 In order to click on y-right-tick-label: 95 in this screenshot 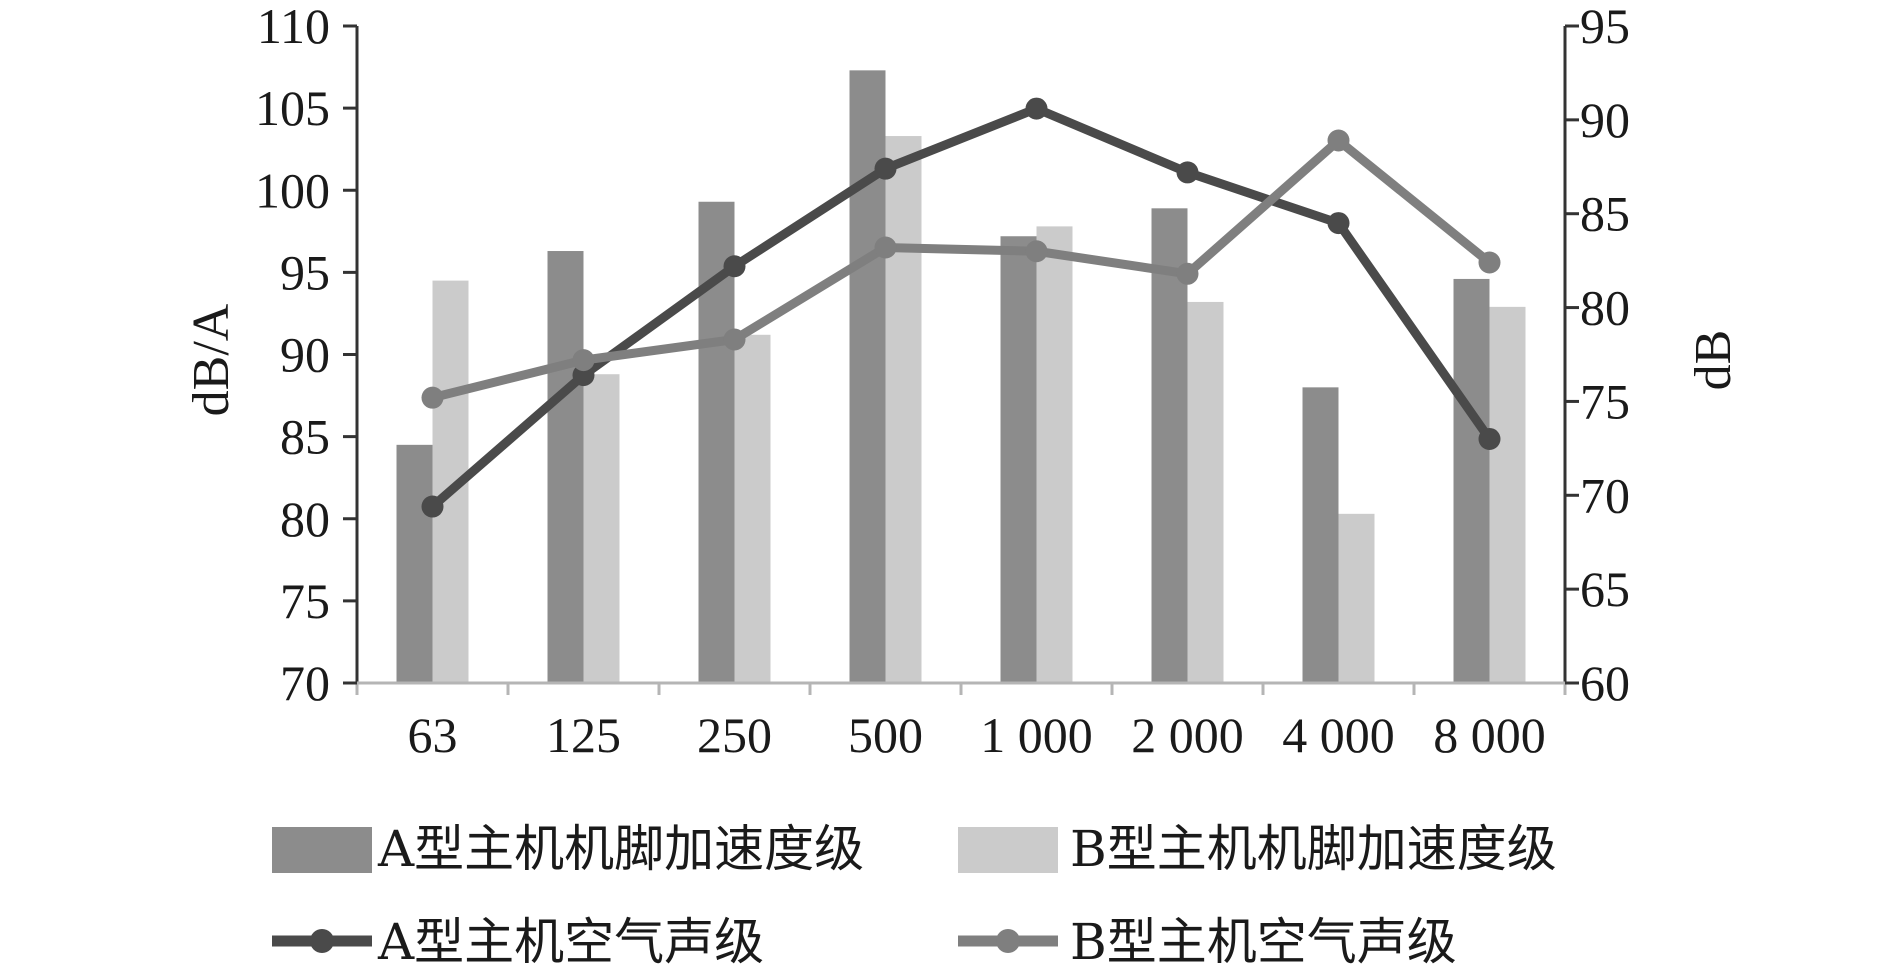, I will do `click(1605, 27)`.